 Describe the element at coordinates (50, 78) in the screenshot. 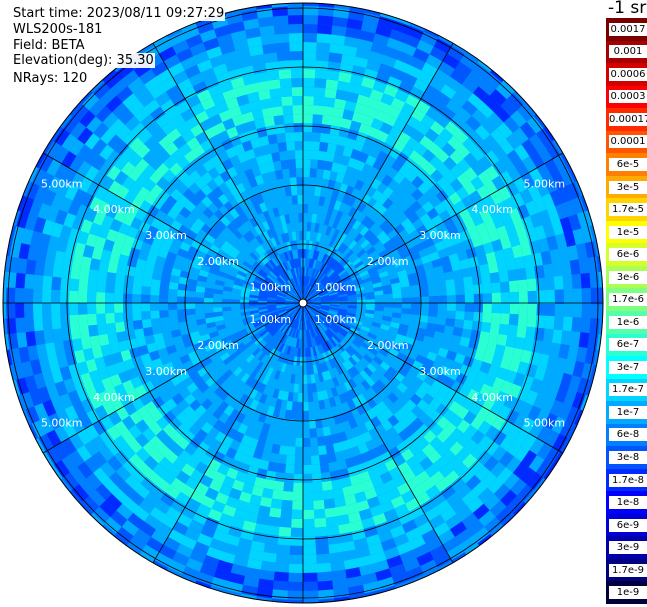

I see `nrays-count: NRays: 120` at that location.